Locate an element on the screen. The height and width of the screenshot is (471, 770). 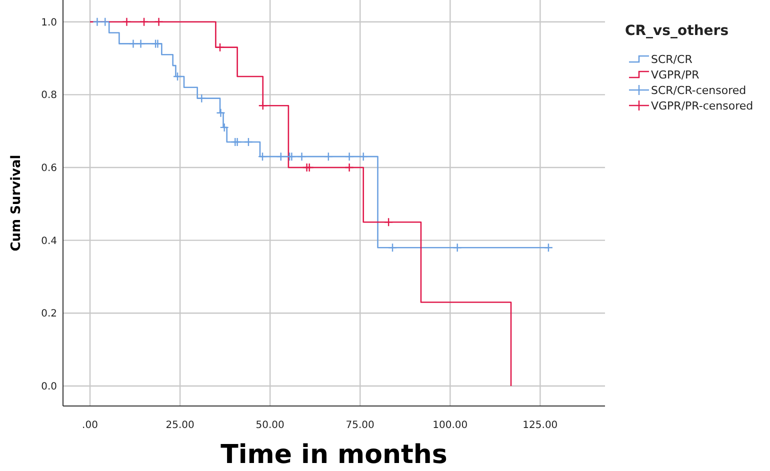
x-tick-label: 50.00 is located at coordinates (270, 425).